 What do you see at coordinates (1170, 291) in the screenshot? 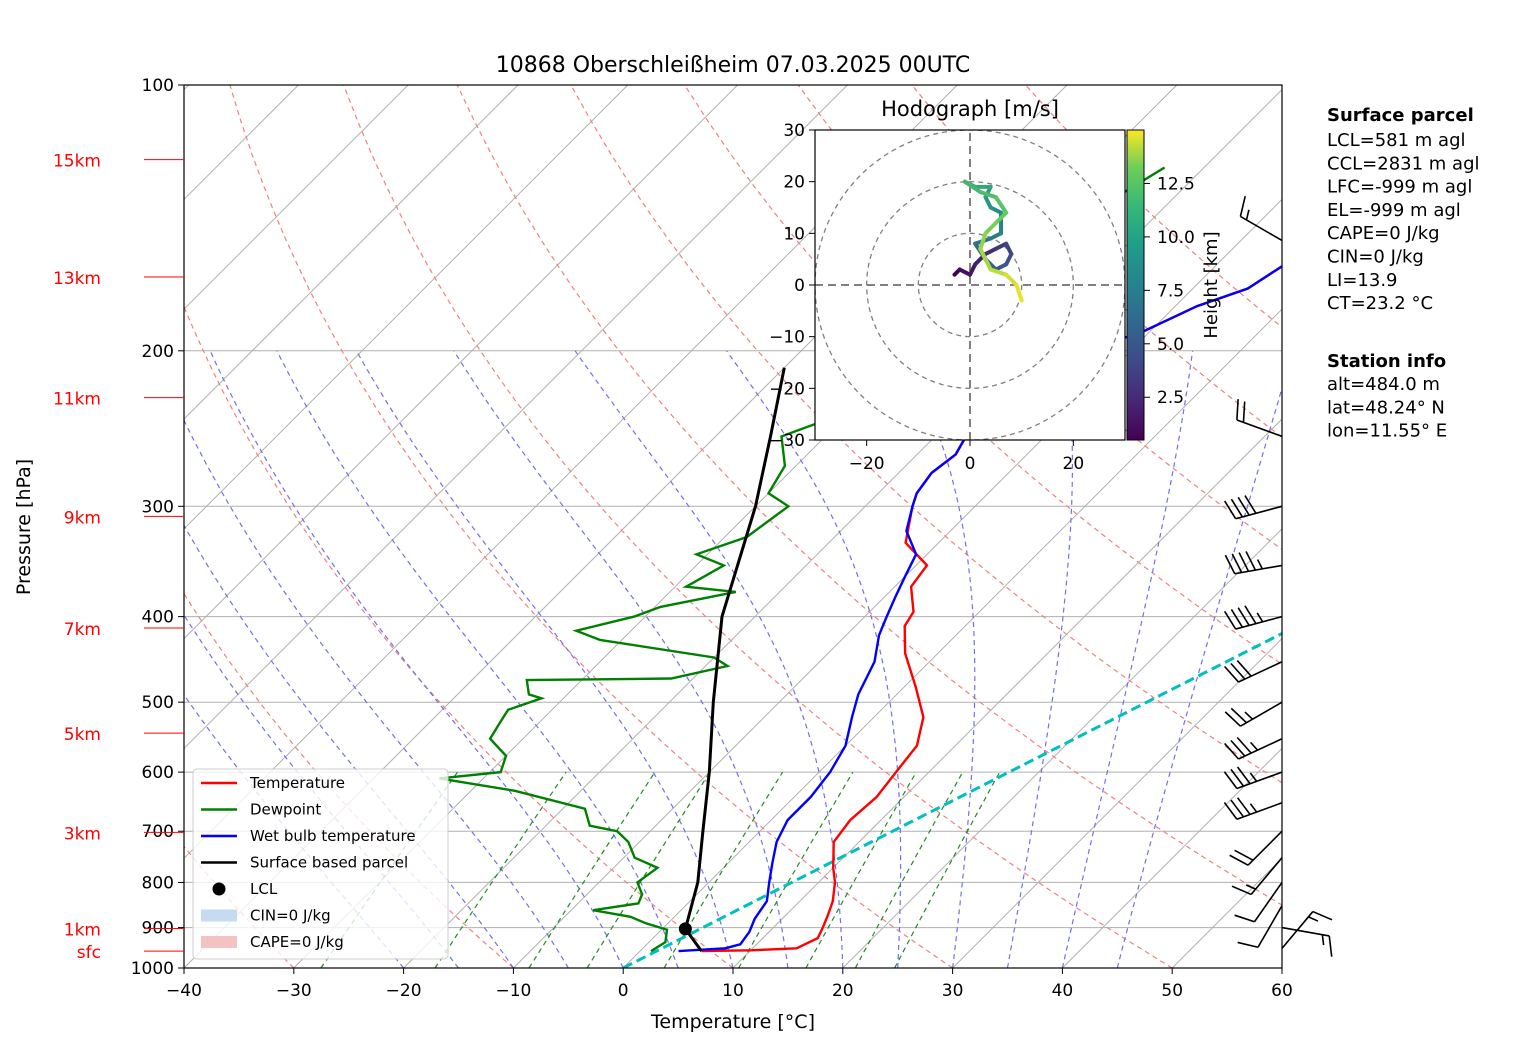
I see `colorbar-tick-label: 7.5` at bounding box center [1170, 291].